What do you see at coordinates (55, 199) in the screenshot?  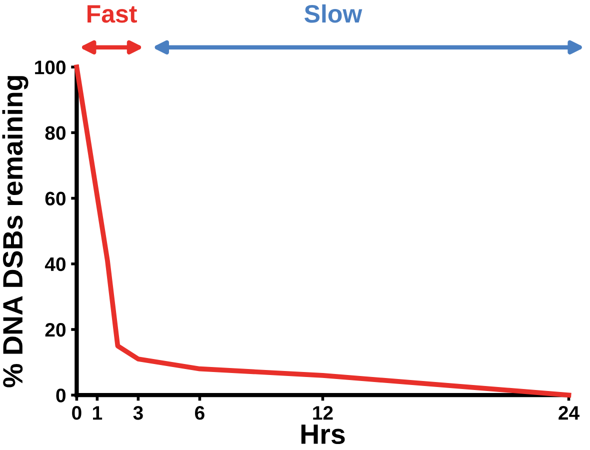 I see `y-tick-label: 60` at bounding box center [55, 199].